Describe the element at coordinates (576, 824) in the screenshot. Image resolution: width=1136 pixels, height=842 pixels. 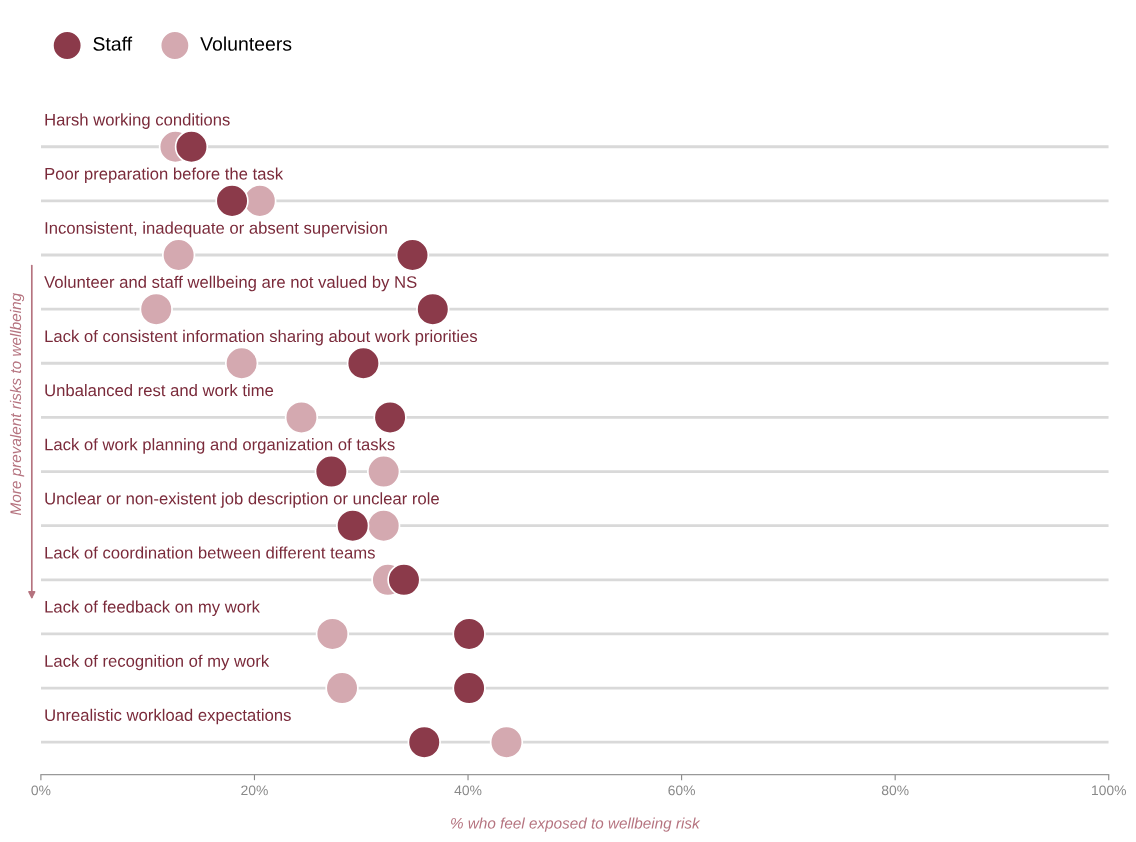
I see `x-axis-title: % who feel exposed to wellbeing risk` at that location.